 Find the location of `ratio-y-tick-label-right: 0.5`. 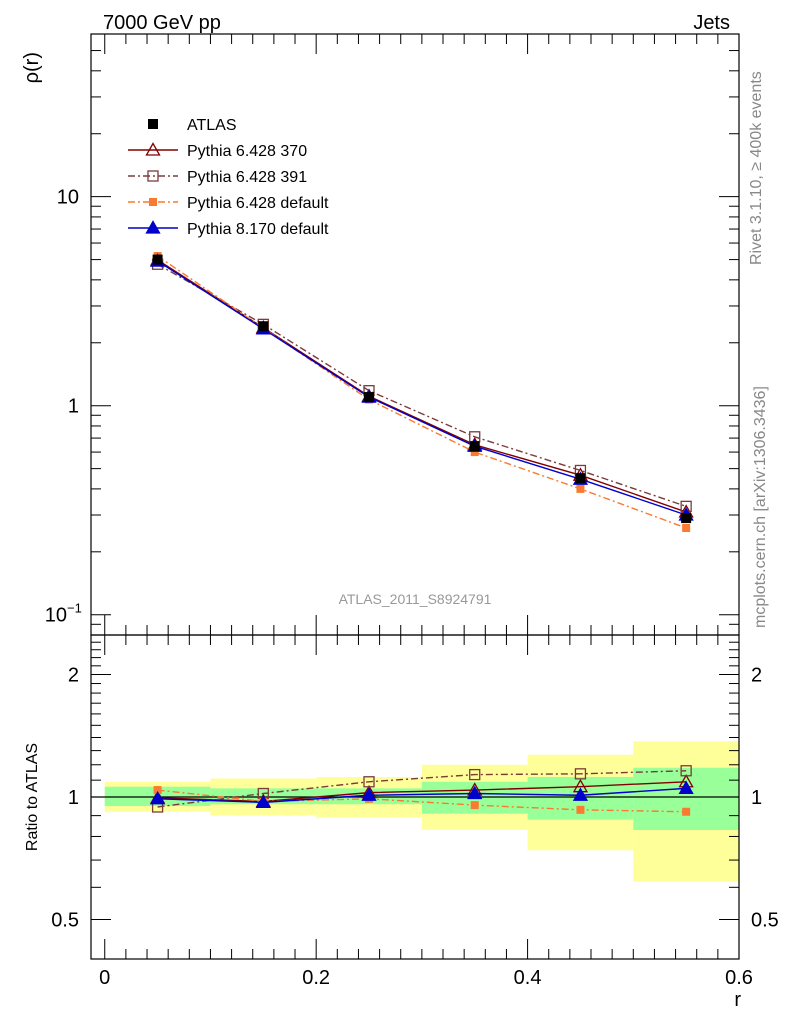

ratio-y-tick-label-right: 0.5 is located at coordinates (765, 921).